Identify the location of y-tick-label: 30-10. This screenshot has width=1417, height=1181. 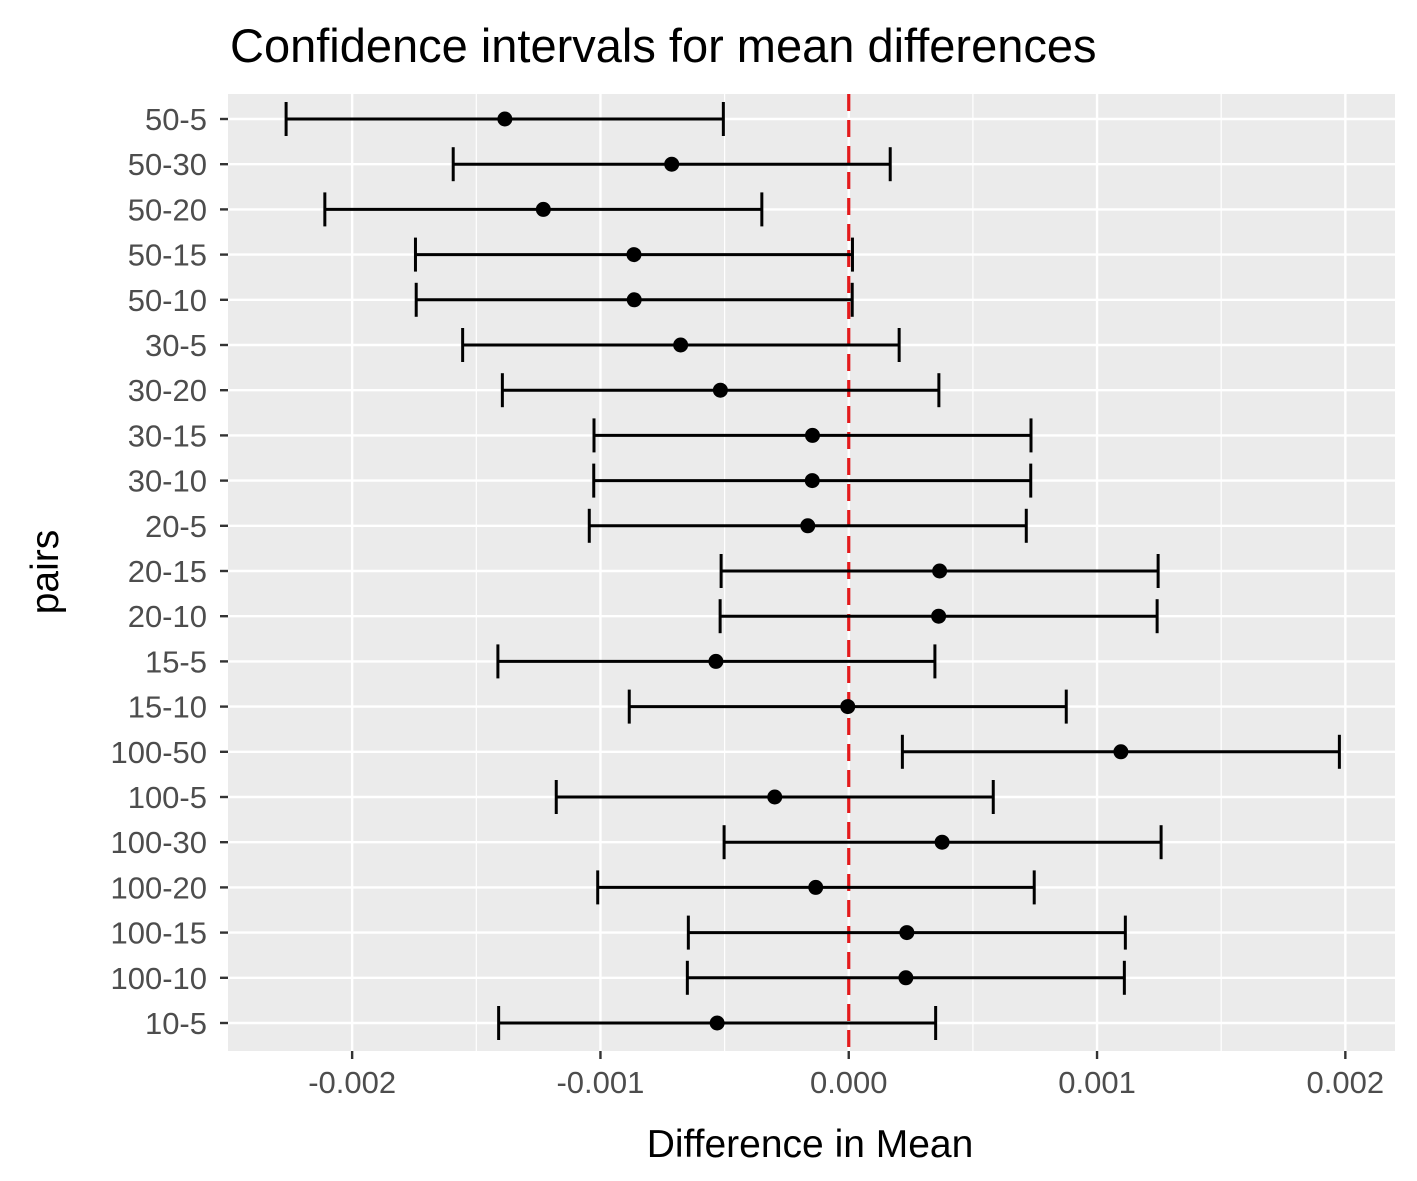
(167, 481).